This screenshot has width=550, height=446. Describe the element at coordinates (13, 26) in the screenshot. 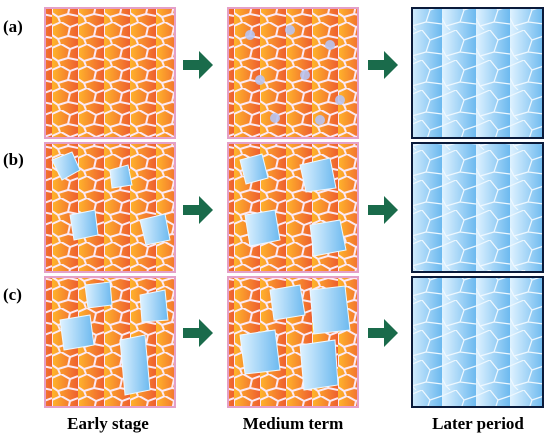

I see `row-label: (a)` at that location.